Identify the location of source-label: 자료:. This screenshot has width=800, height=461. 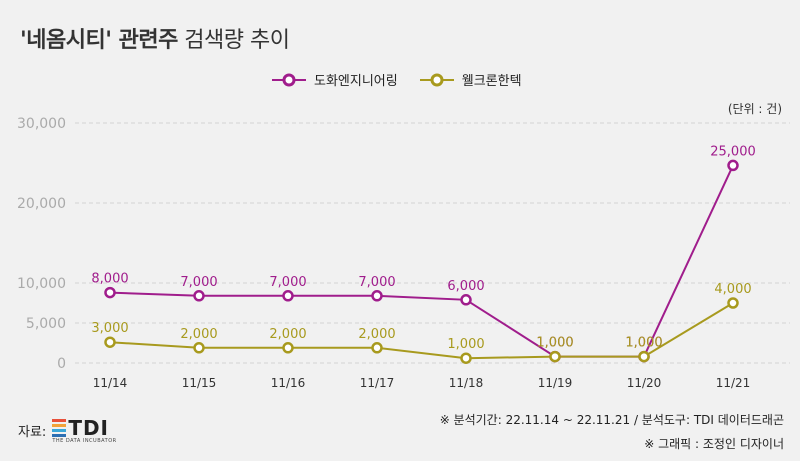
(32, 432).